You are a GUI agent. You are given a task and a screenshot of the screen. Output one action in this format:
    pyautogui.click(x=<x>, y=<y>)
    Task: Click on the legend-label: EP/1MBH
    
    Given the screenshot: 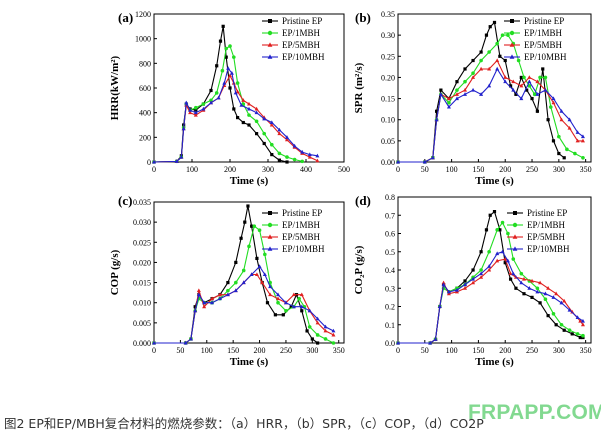 What is the action you would take?
    pyautogui.click(x=543, y=33)
    